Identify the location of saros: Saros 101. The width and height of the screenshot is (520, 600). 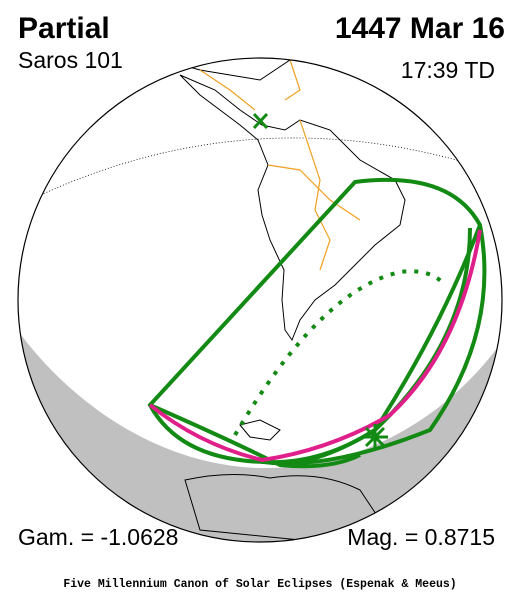
(70, 60).